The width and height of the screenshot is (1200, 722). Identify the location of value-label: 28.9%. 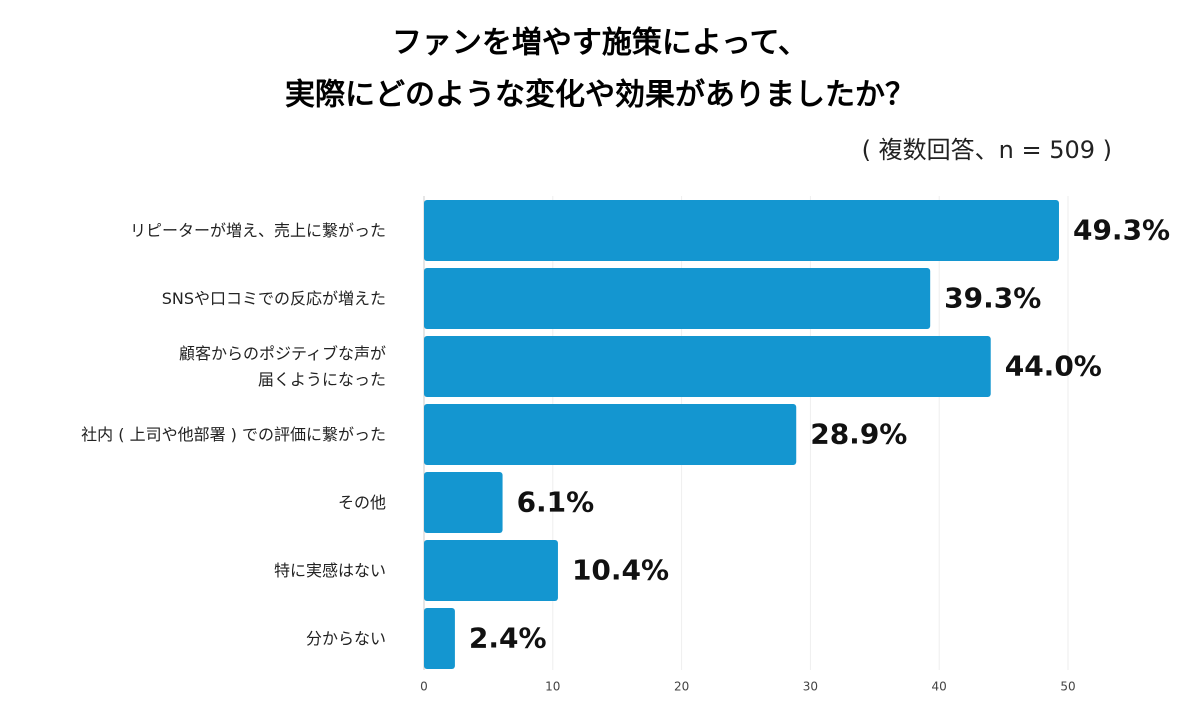
(858, 434).